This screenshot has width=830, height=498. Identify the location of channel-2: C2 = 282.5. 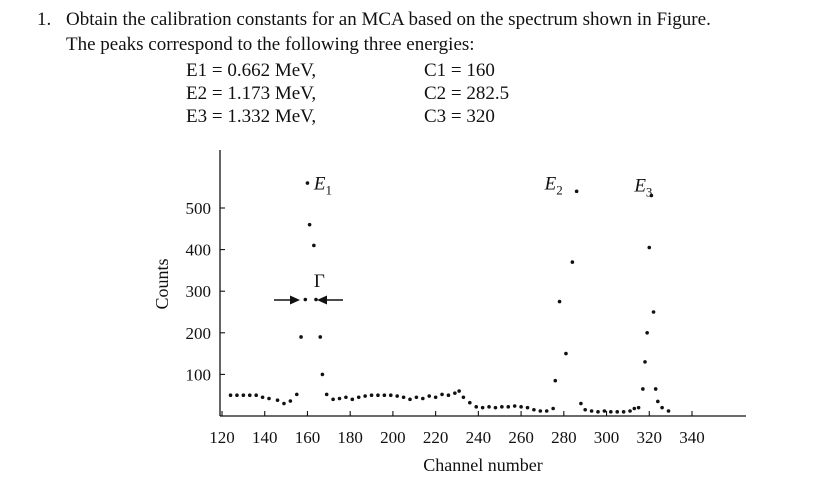
(467, 93).